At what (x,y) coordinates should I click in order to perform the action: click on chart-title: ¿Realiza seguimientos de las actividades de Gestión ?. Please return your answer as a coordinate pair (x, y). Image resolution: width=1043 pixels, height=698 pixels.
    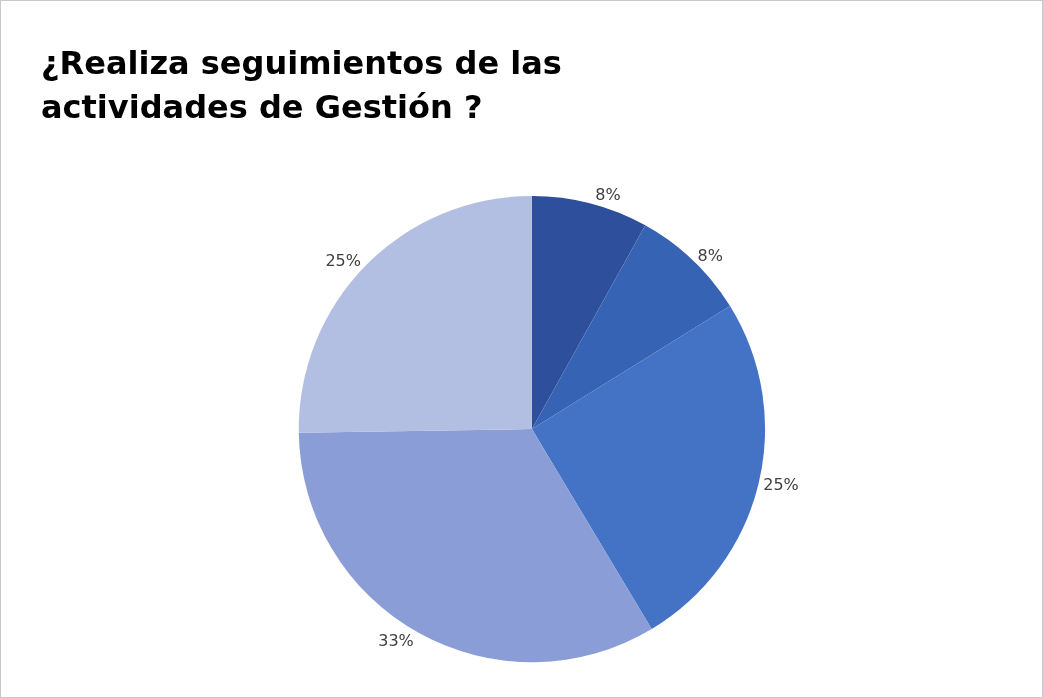
    Looking at the image, I should click on (302, 85).